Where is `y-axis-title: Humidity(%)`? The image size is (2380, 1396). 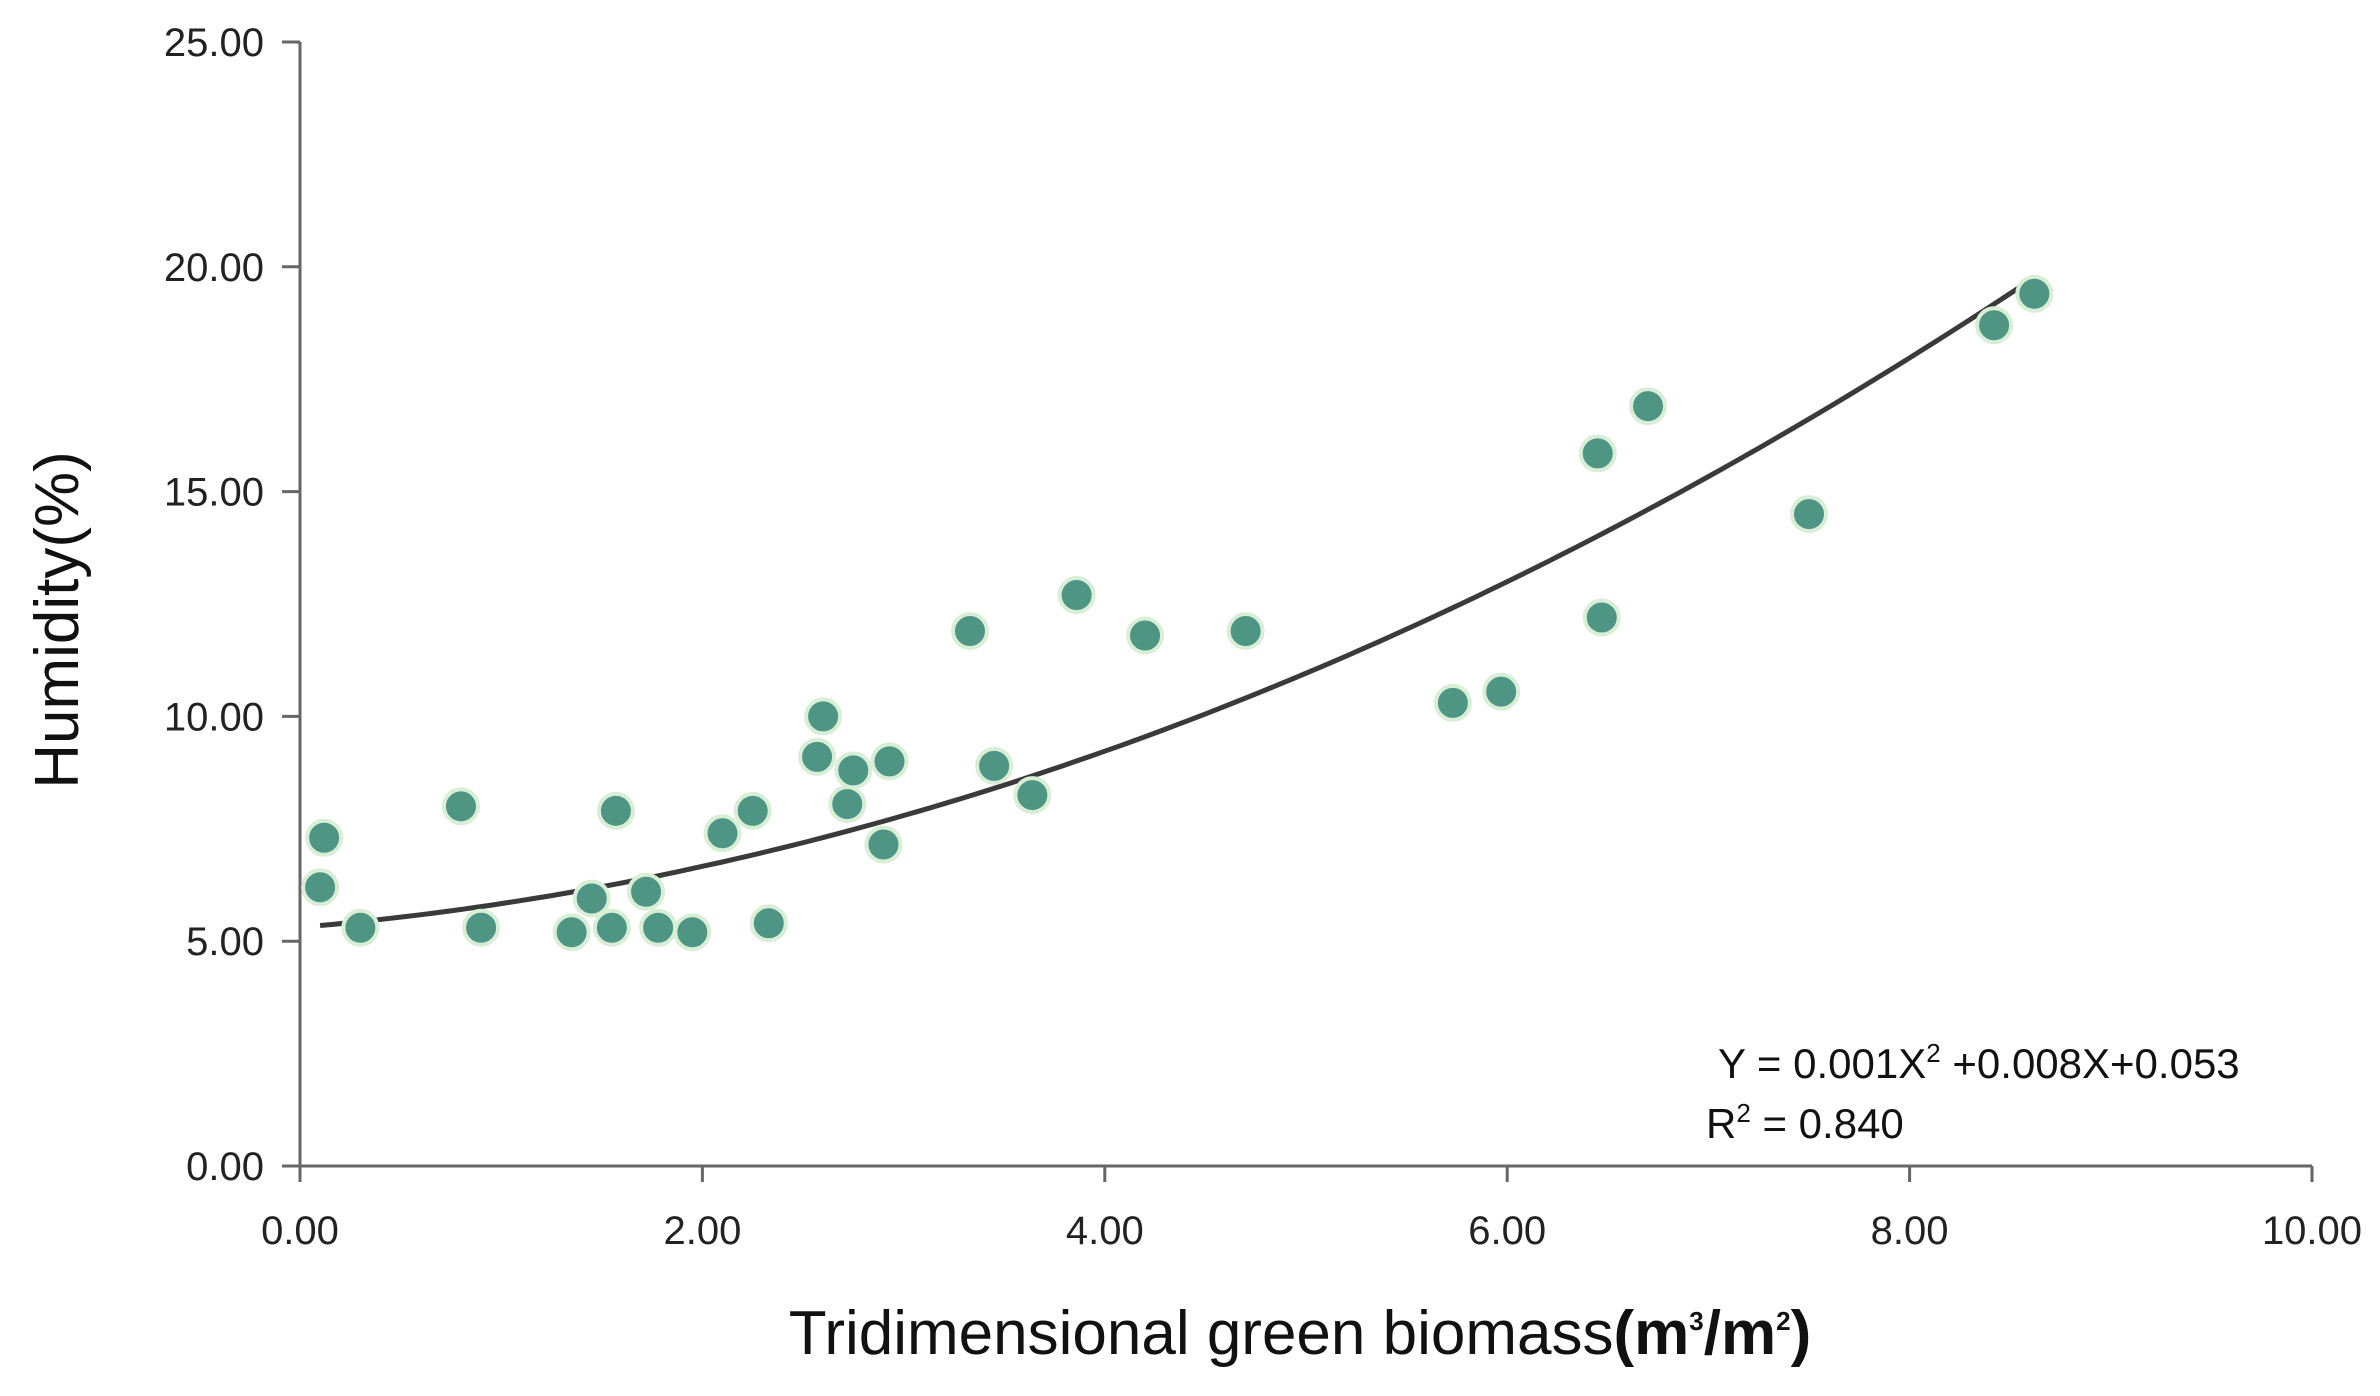 y-axis-title: Humidity(%) is located at coordinates (57, 620).